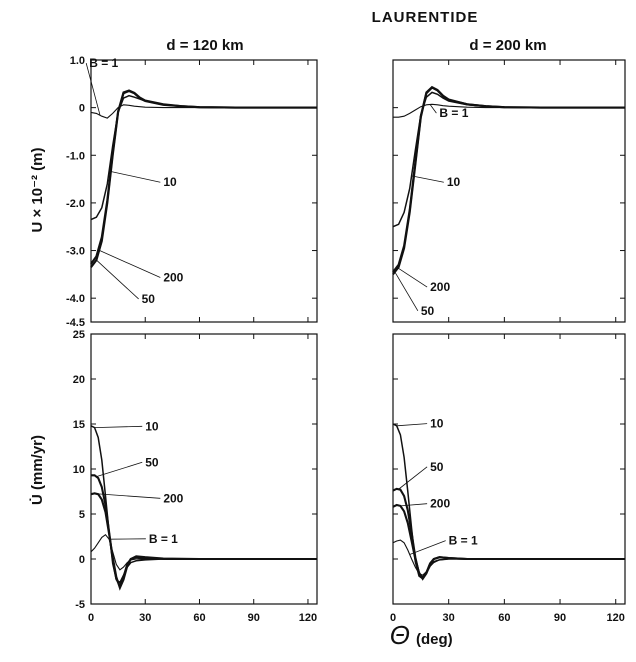 Image resolution: width=636 pixels, height=662 pixels. I want to click on y-tick-label: -4.5, so click(75, 323).